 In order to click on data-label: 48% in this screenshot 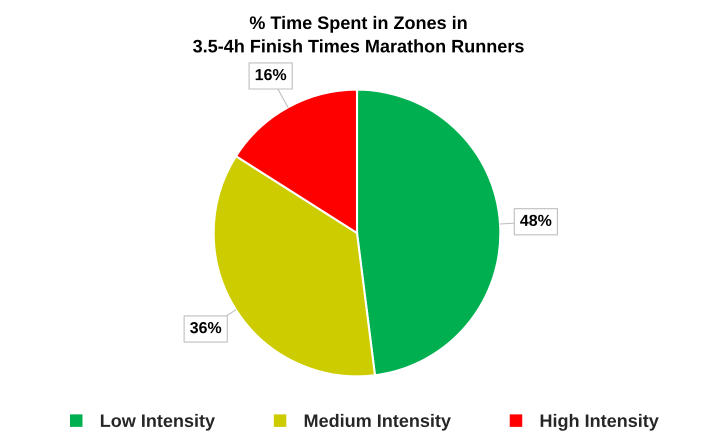, I will do `click(536, 220)`.